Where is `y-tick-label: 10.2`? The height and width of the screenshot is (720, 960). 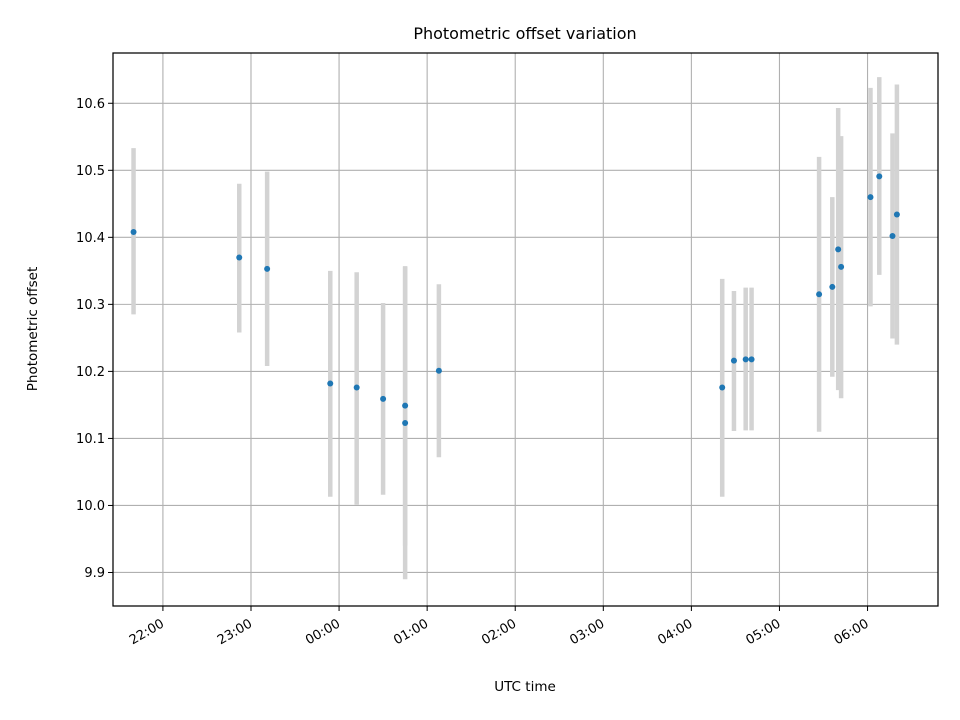
y-tick-label: 10.2 is located at coordinates (90, 372).